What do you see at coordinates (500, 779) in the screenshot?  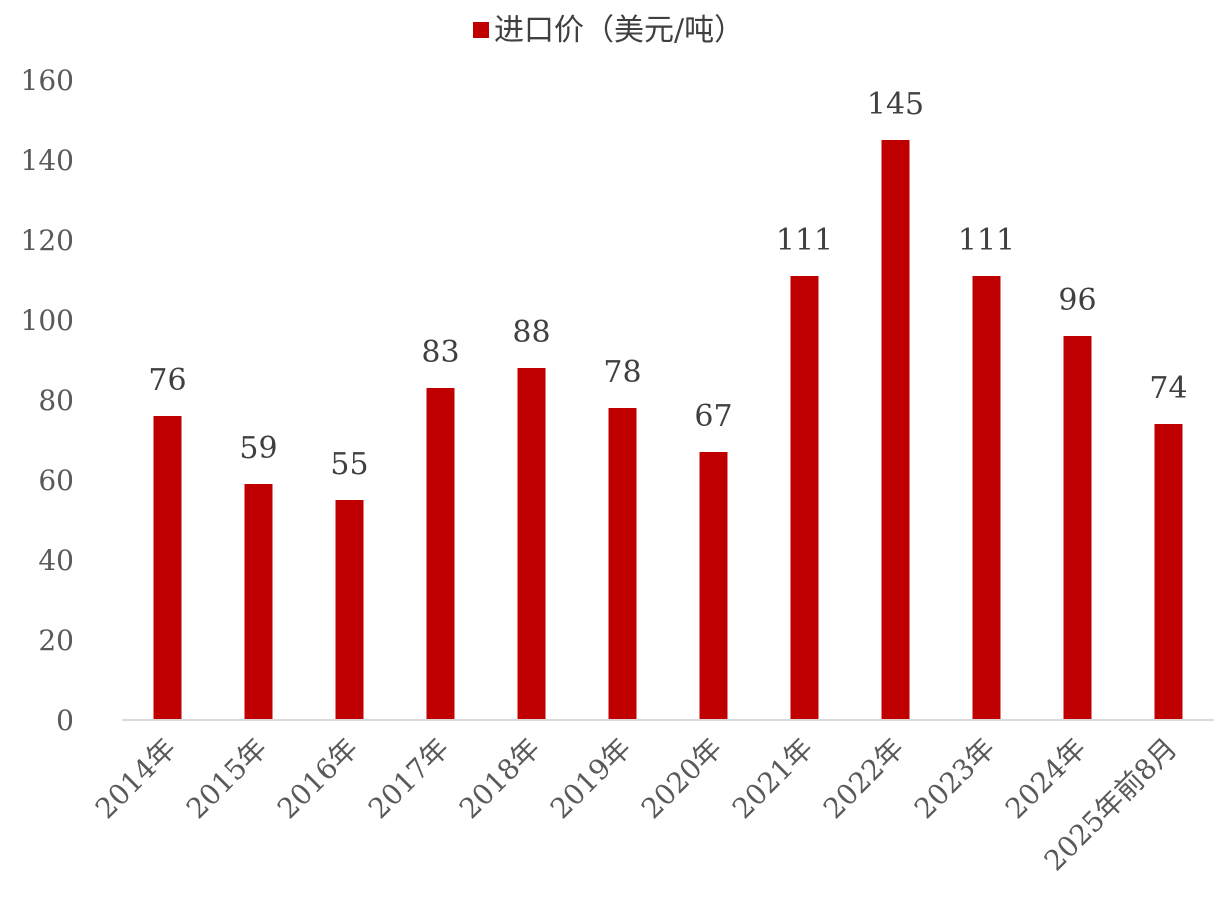 I see `x-tick-label: 2018年` at bounding box center [500, 779].